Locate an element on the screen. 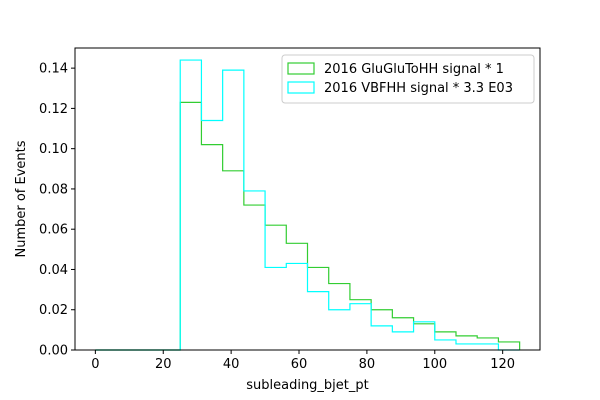 This screenshot has width=600, height=400. y-tick-label: 0.10 is located at coordinates (53, 149).